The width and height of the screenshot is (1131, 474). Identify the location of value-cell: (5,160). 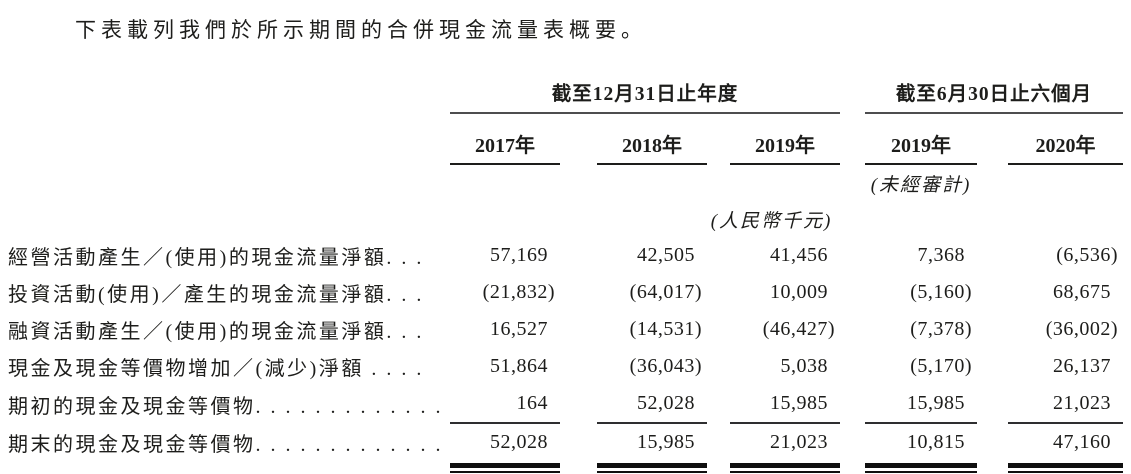
(941, 292).